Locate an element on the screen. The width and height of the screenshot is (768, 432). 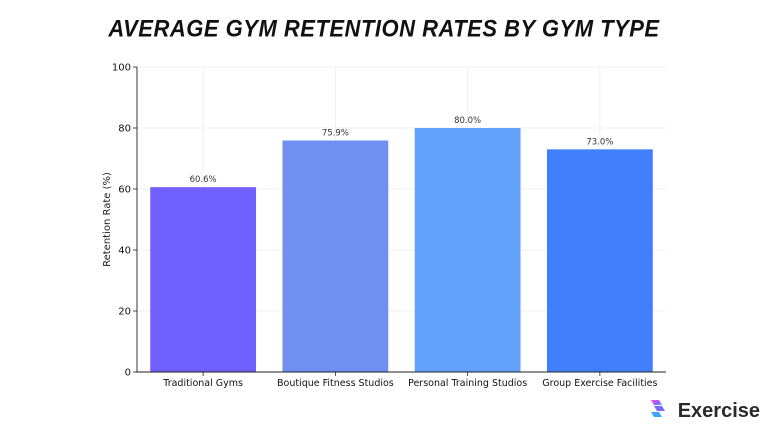
x-tick-label: Traditional Gyms is located at coordinates (202, 383).